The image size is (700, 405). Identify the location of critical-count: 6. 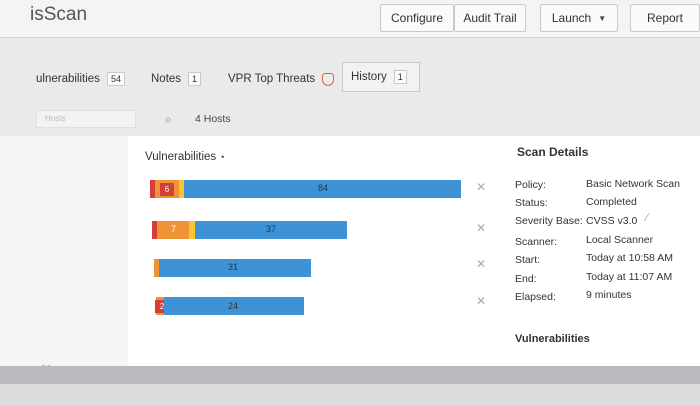
(167, 189).